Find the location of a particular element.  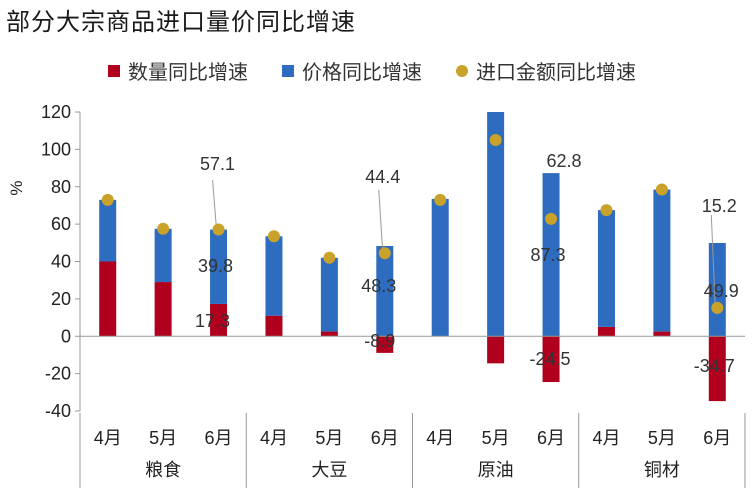

legend-item-quantity: 数量同比增速 is located at coordinates (178, 70).